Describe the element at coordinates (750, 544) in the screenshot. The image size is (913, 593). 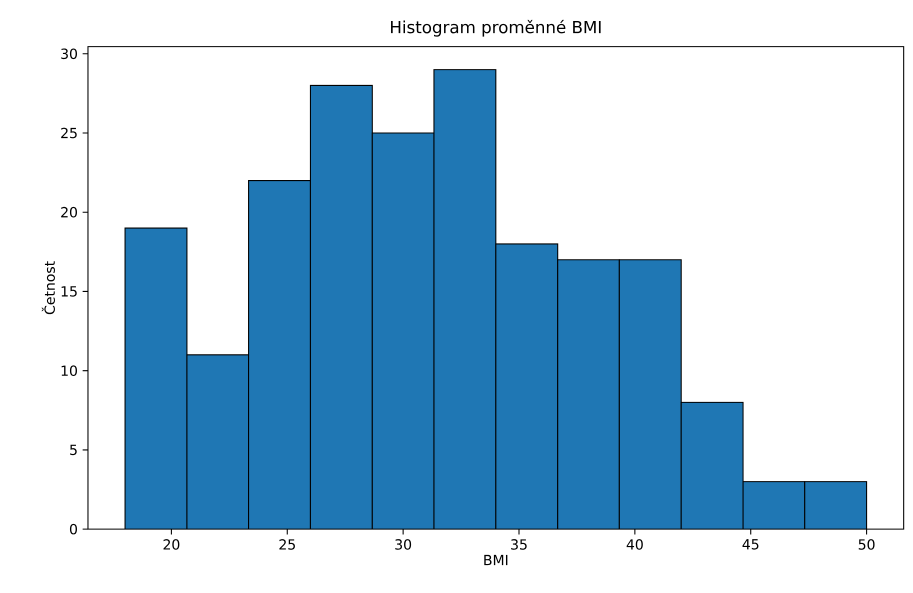
I see `x-tick-label: 45` at that location.